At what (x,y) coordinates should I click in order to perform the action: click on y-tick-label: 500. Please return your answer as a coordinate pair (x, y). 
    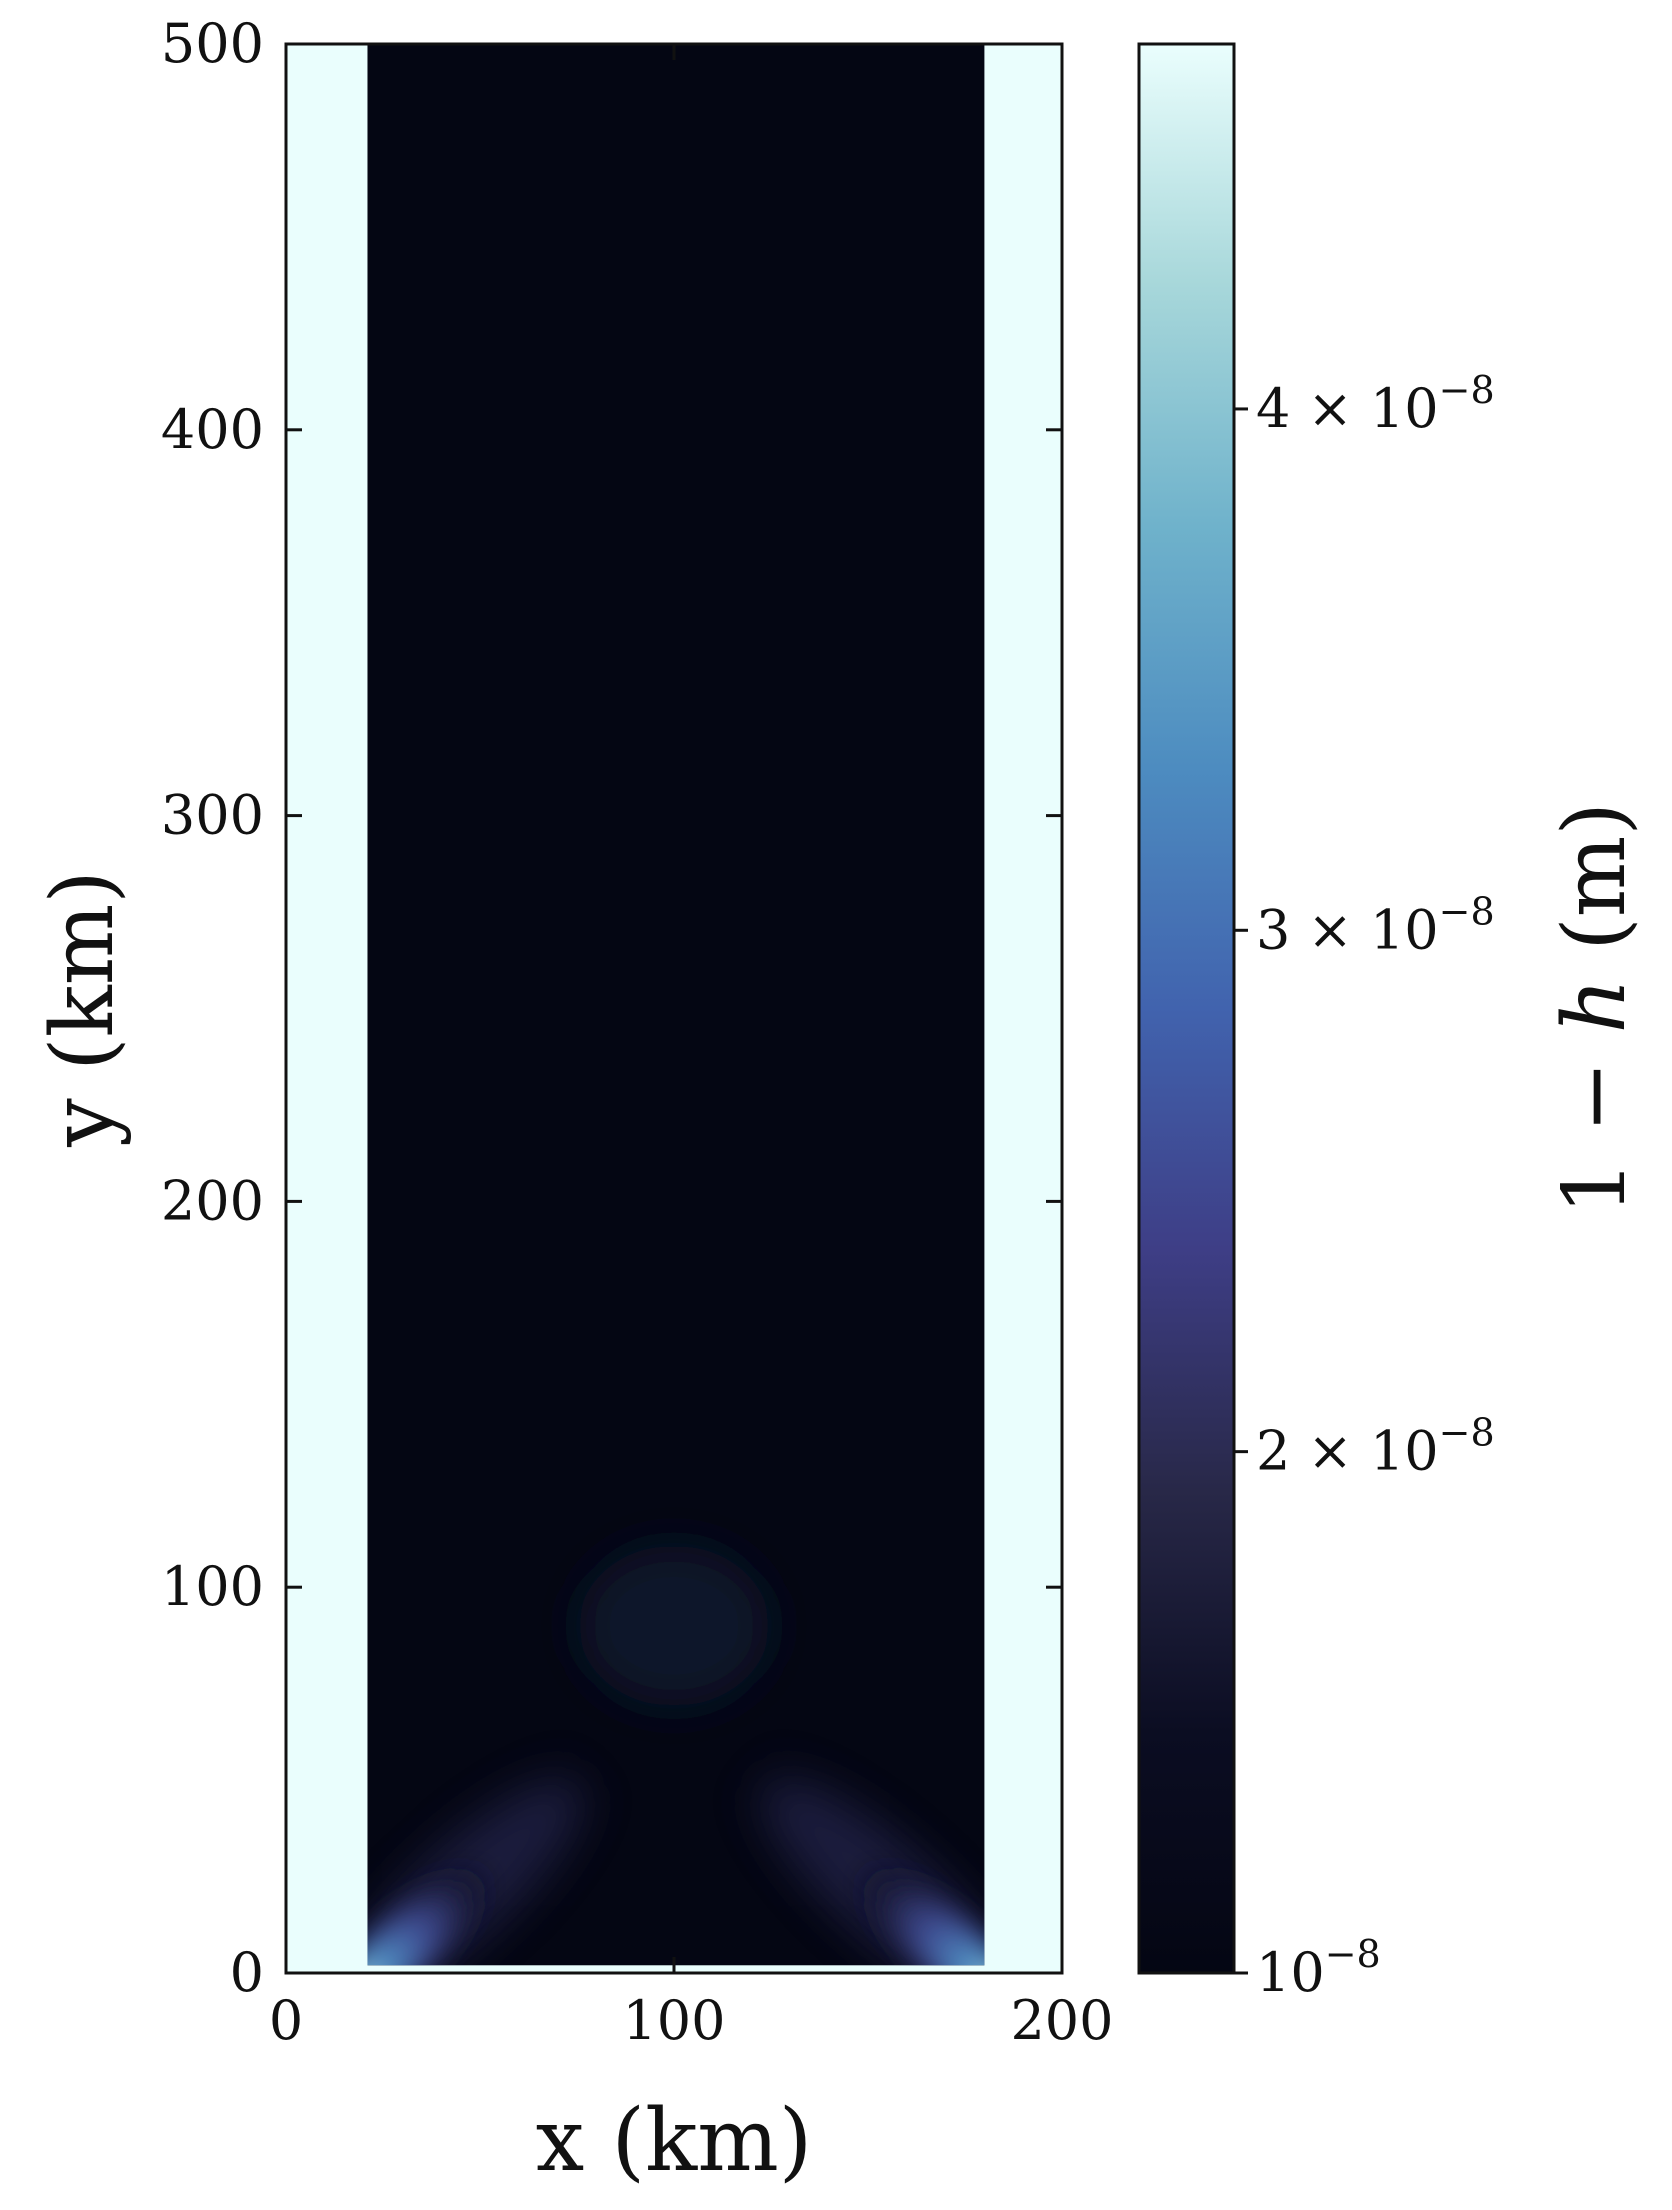
    Looking at the image, I should click on (212, 43).